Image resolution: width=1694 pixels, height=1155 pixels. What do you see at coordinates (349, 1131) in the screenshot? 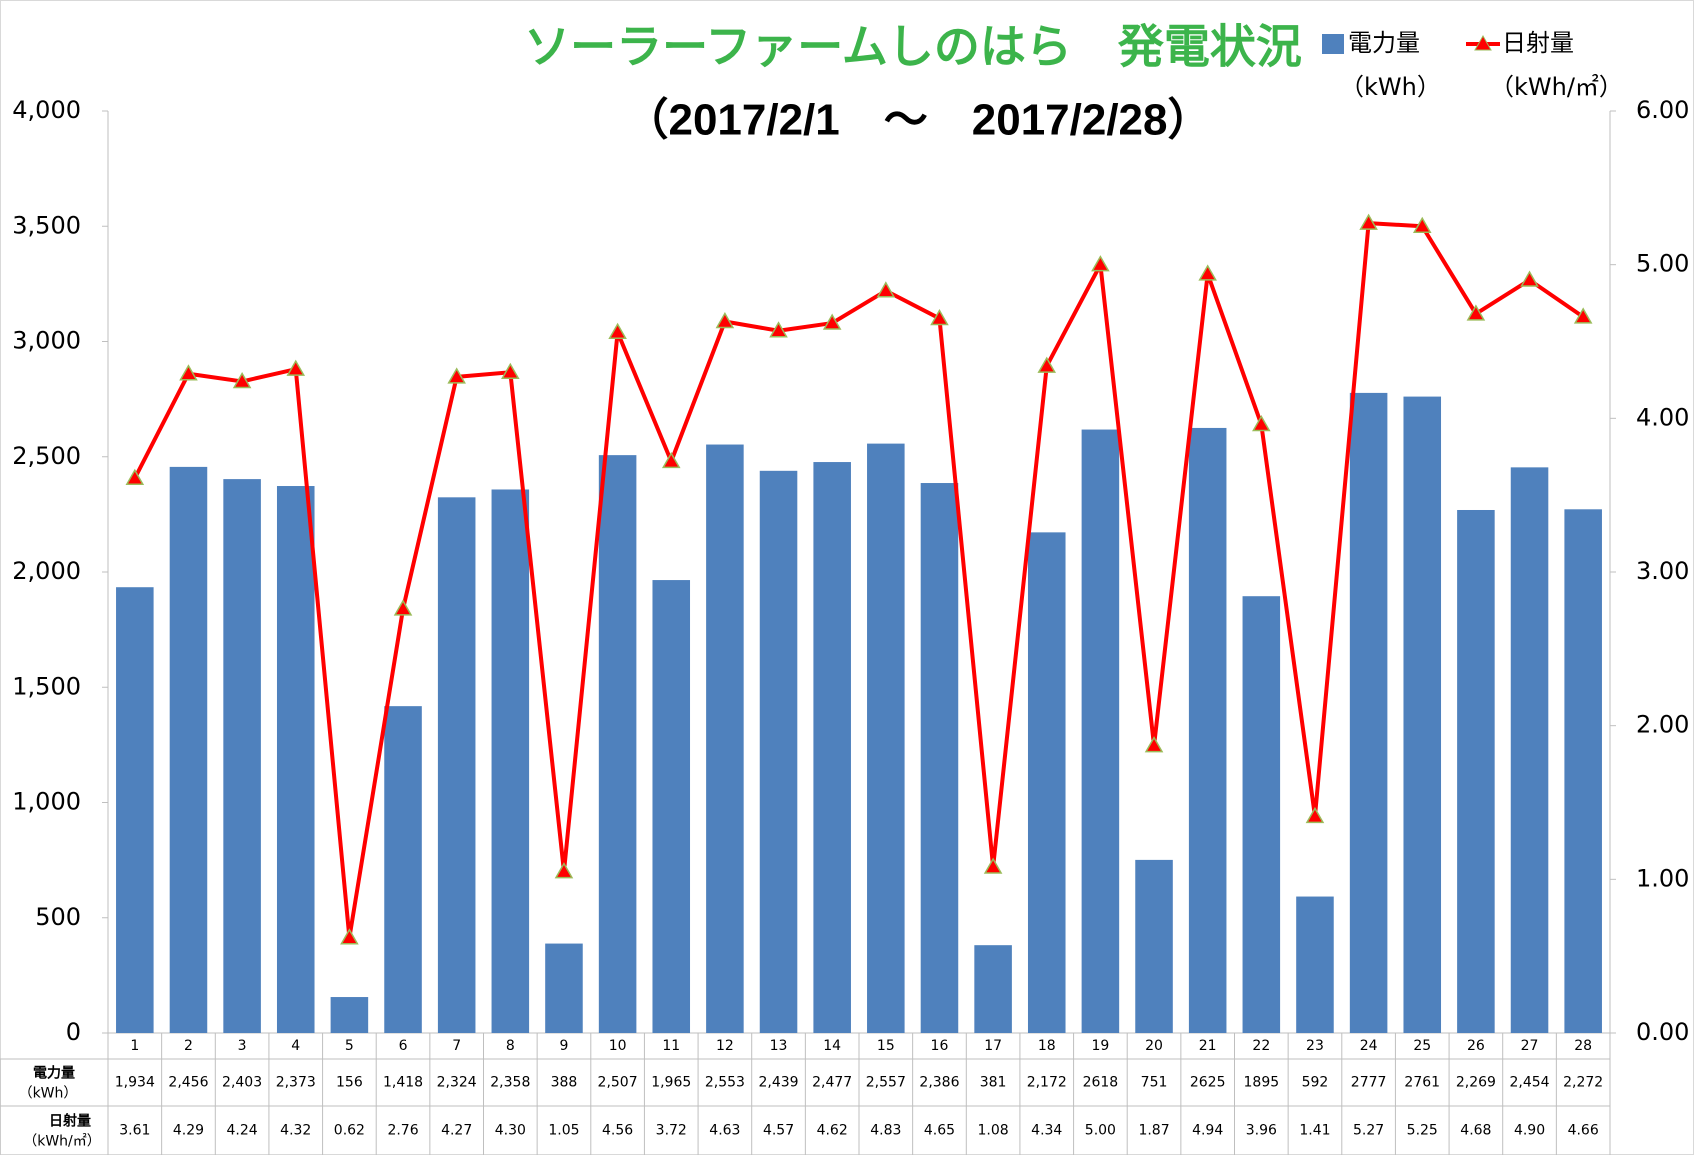
I see `table-value: 0.62` at bounding box center [349, 1131].